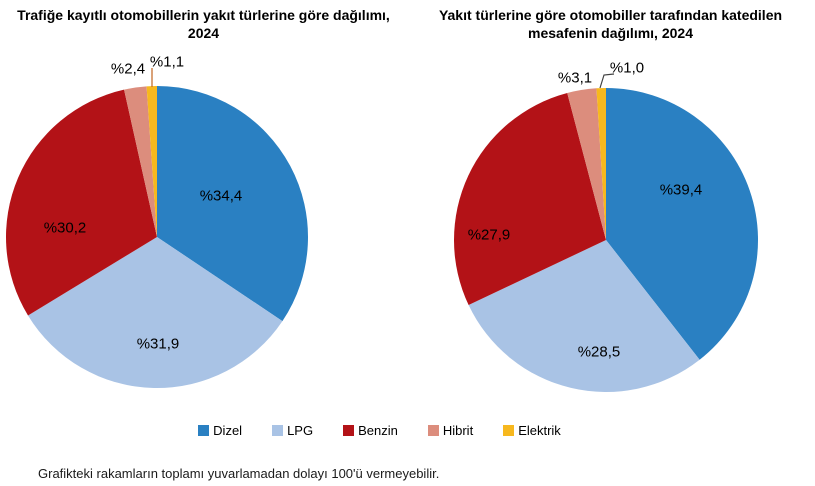 This screenshot has width=815, height=486. I want to click on pie-value-label-lpg: %28,5, so click(599, 352).